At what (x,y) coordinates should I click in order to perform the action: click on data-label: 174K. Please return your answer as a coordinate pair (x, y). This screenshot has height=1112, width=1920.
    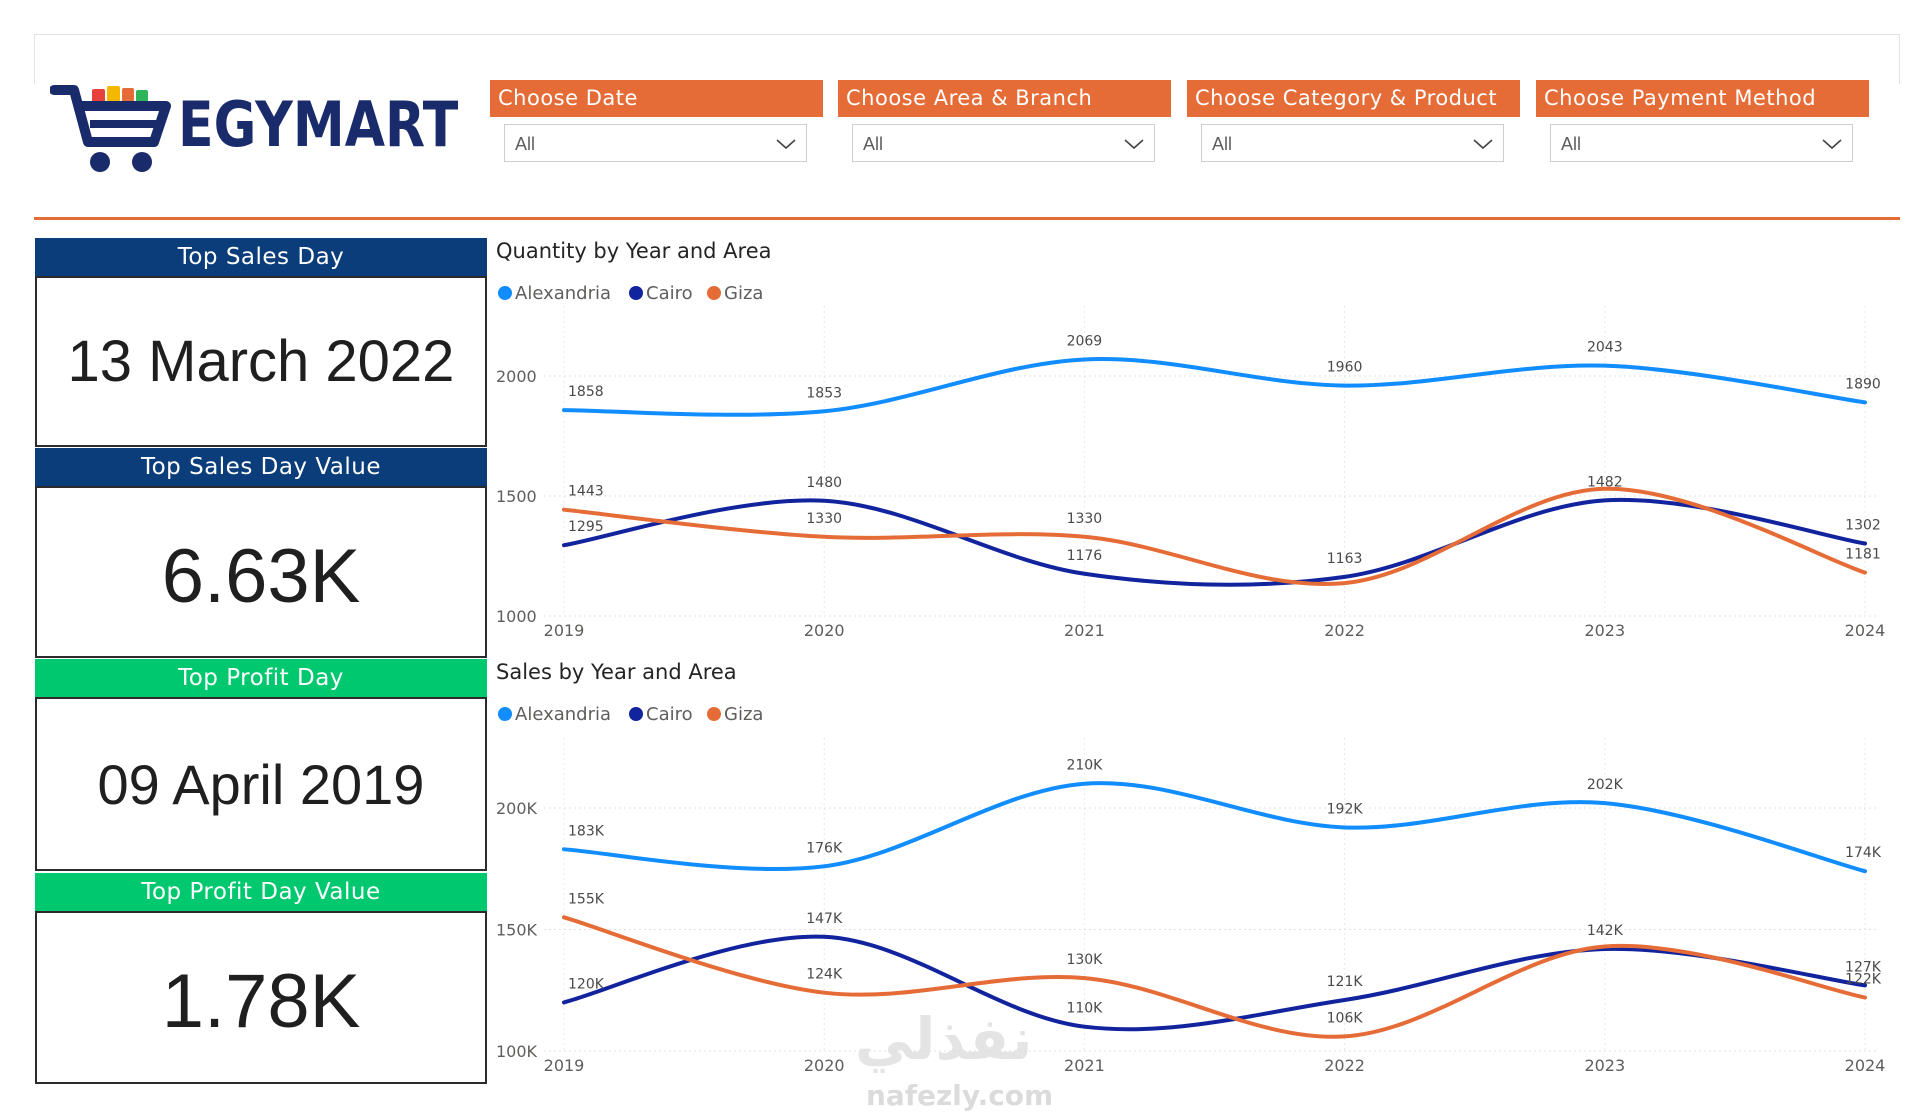
    Looking at the image, I should click on (1863, 853).